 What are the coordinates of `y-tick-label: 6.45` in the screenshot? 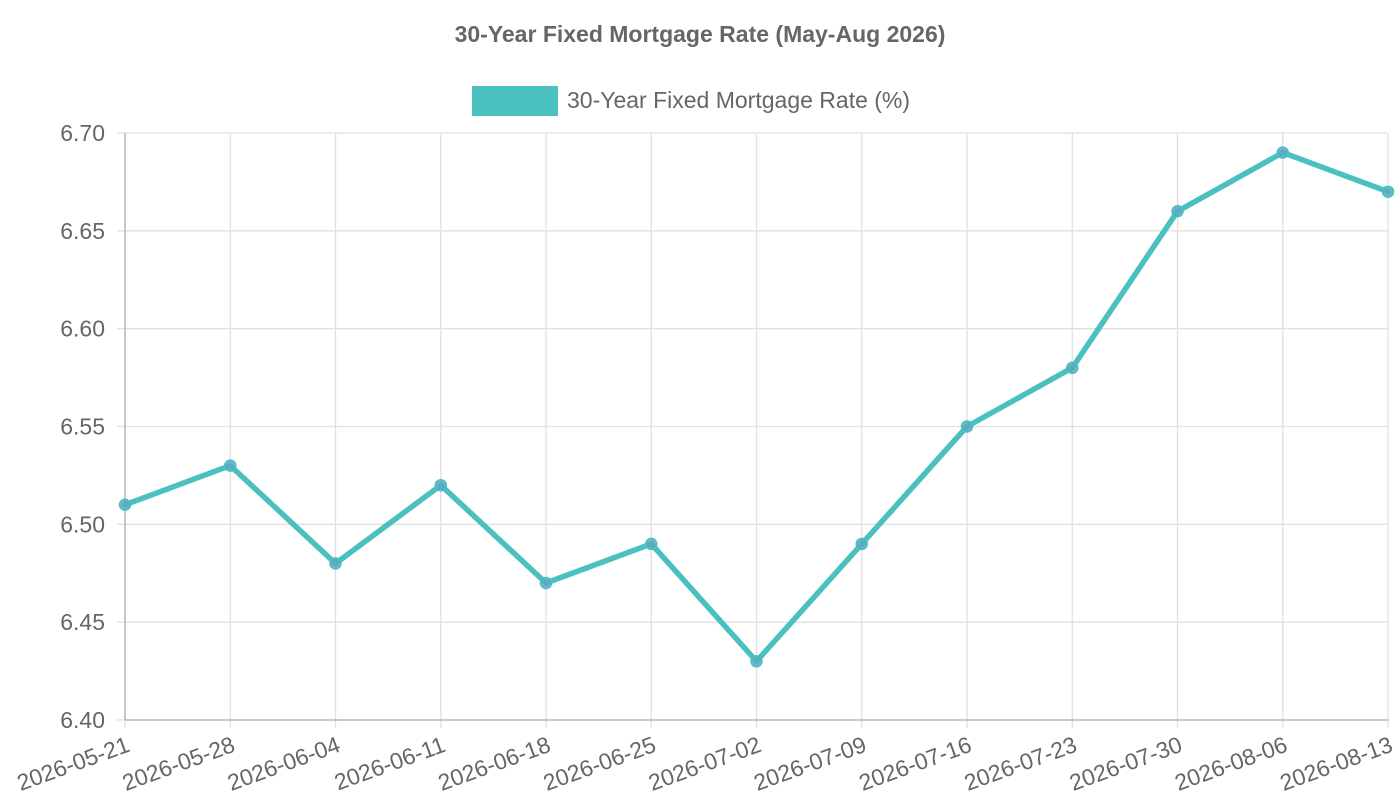 It's located at (82, 622).